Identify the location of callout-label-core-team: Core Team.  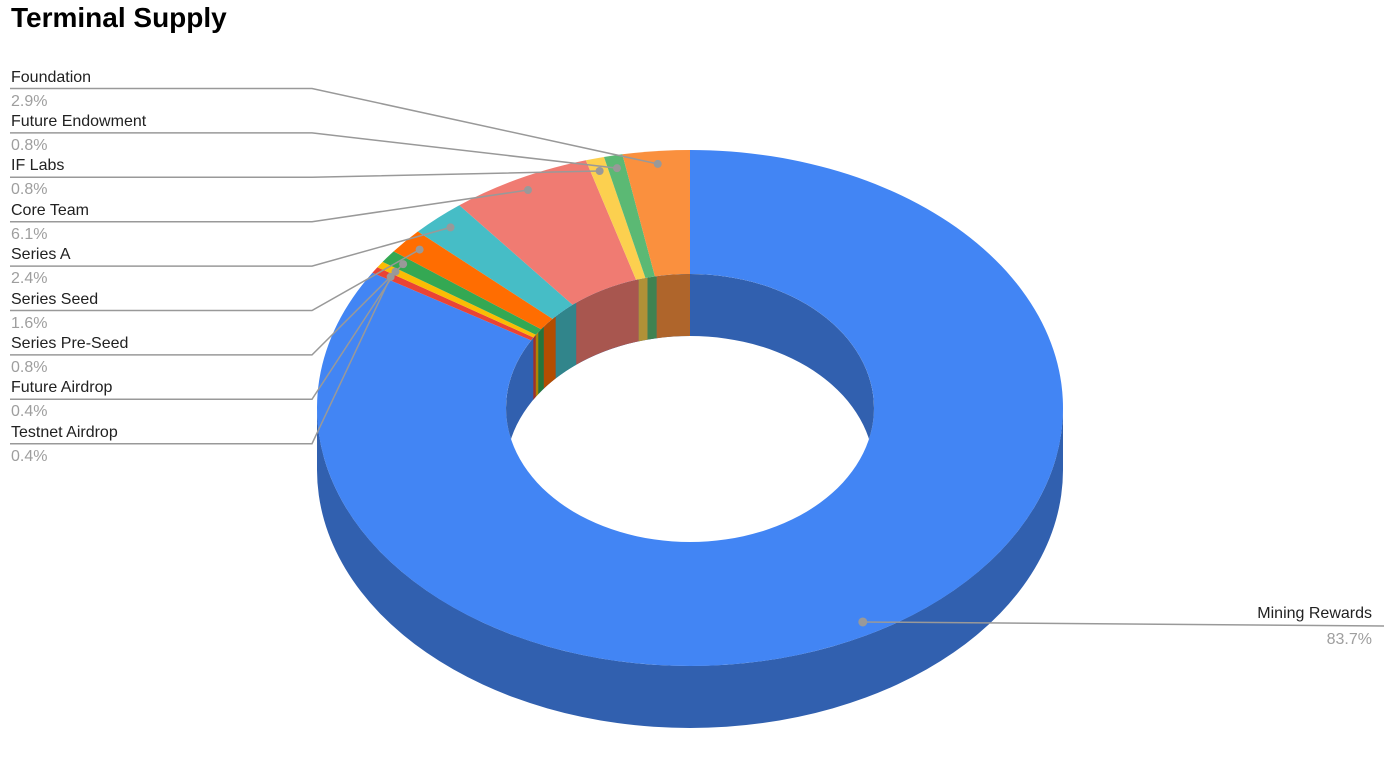
(50, 210).